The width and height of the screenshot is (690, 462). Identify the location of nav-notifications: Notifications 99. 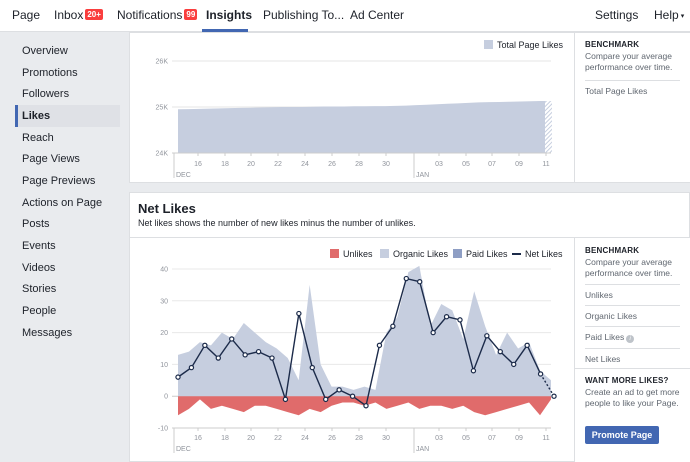
(157, 16).